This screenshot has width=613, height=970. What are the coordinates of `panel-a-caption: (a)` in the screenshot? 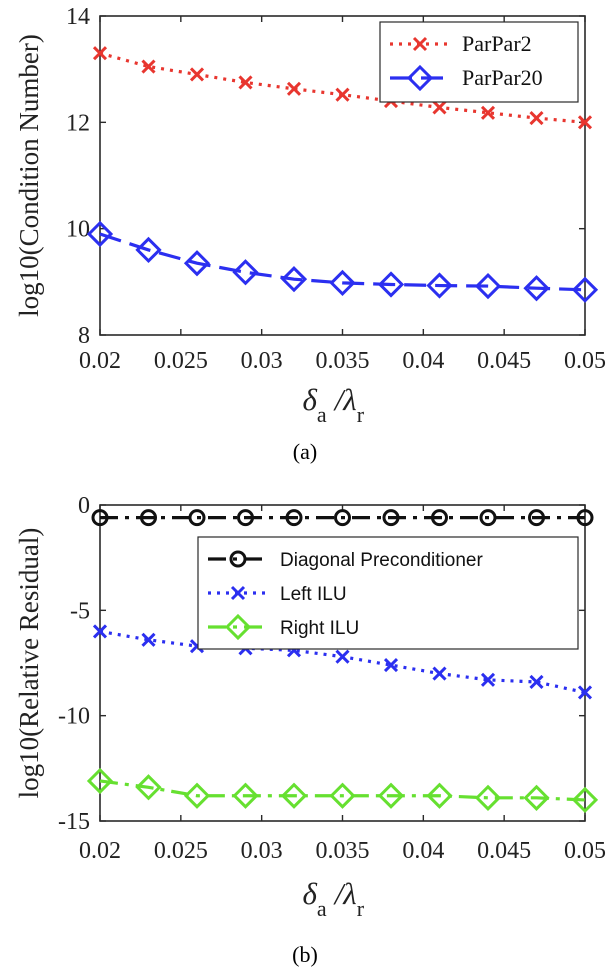 It's located at (305, 451).